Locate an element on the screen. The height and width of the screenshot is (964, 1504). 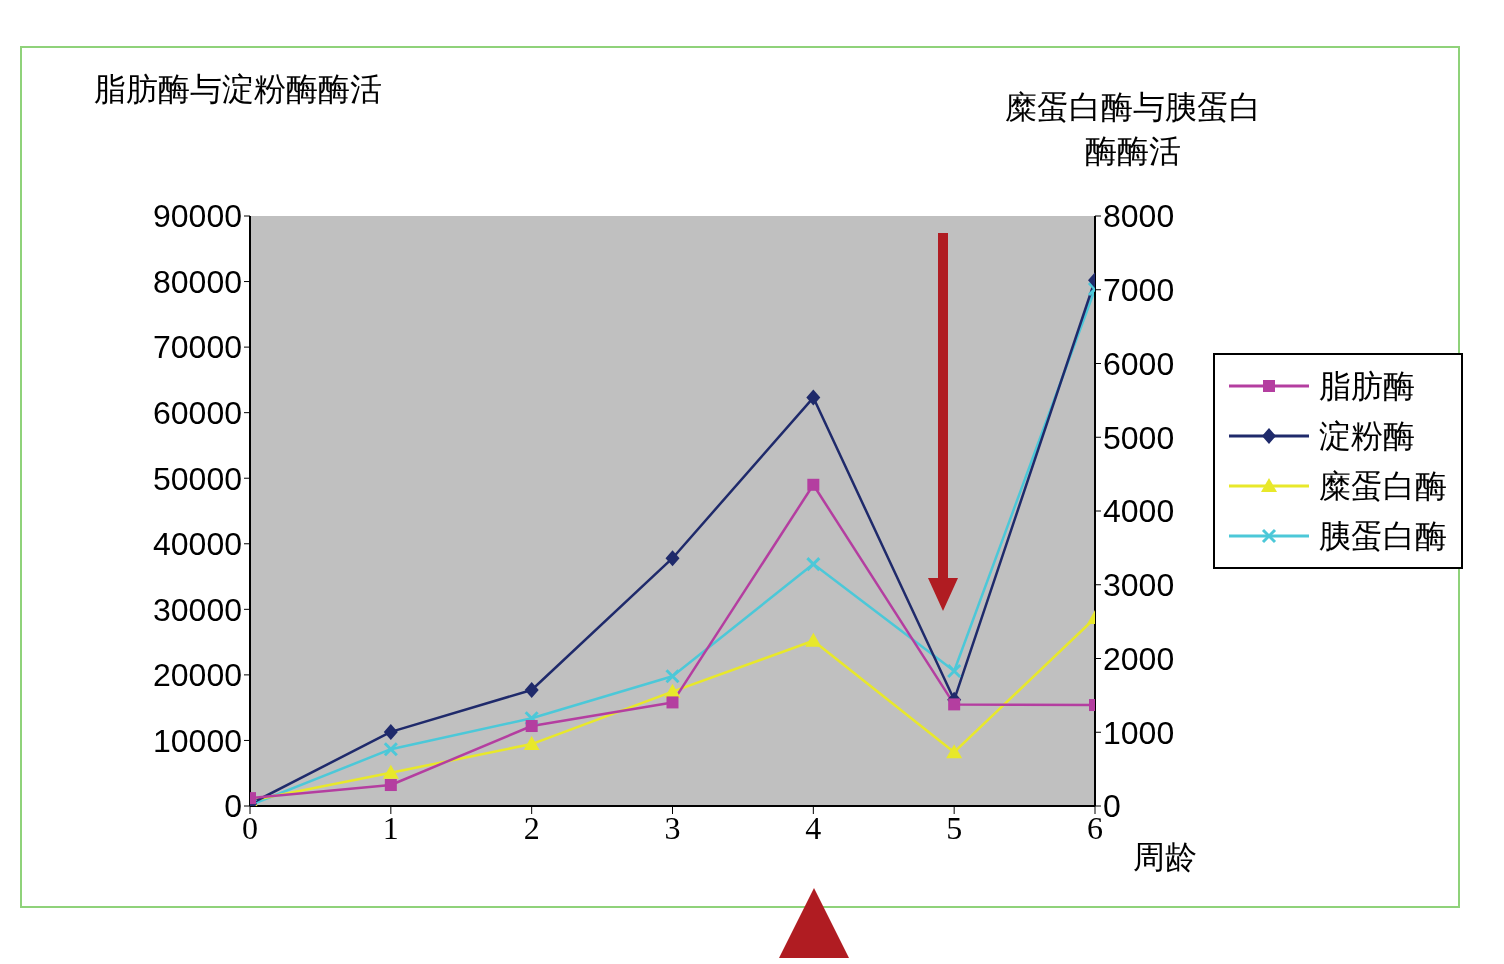
y2-tick-label: 7000 is located at coordinates (1139, 290).